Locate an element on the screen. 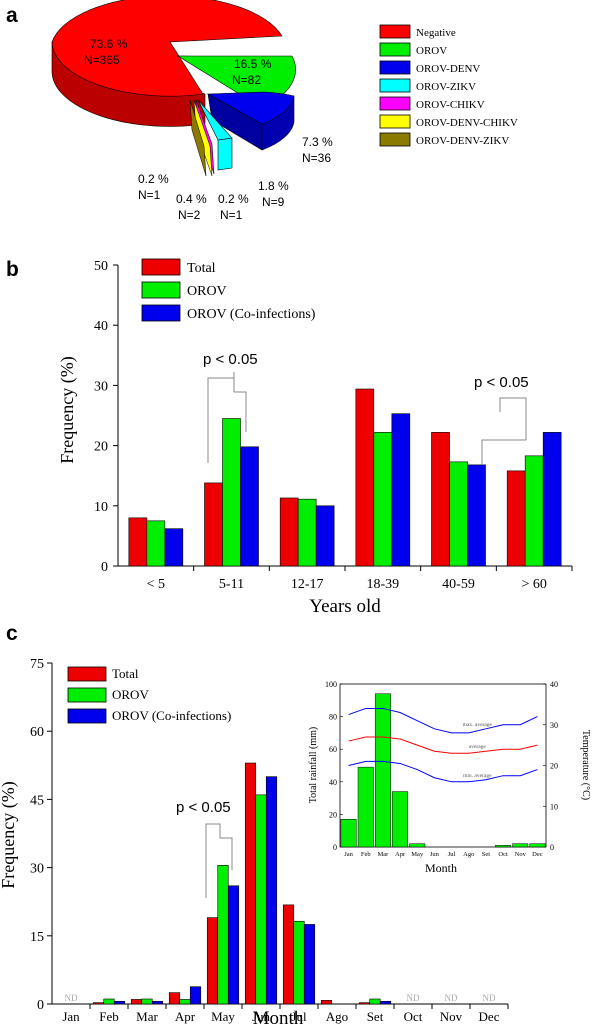  inset-left-tick-label: 20 is located at coordinates (333, 814).